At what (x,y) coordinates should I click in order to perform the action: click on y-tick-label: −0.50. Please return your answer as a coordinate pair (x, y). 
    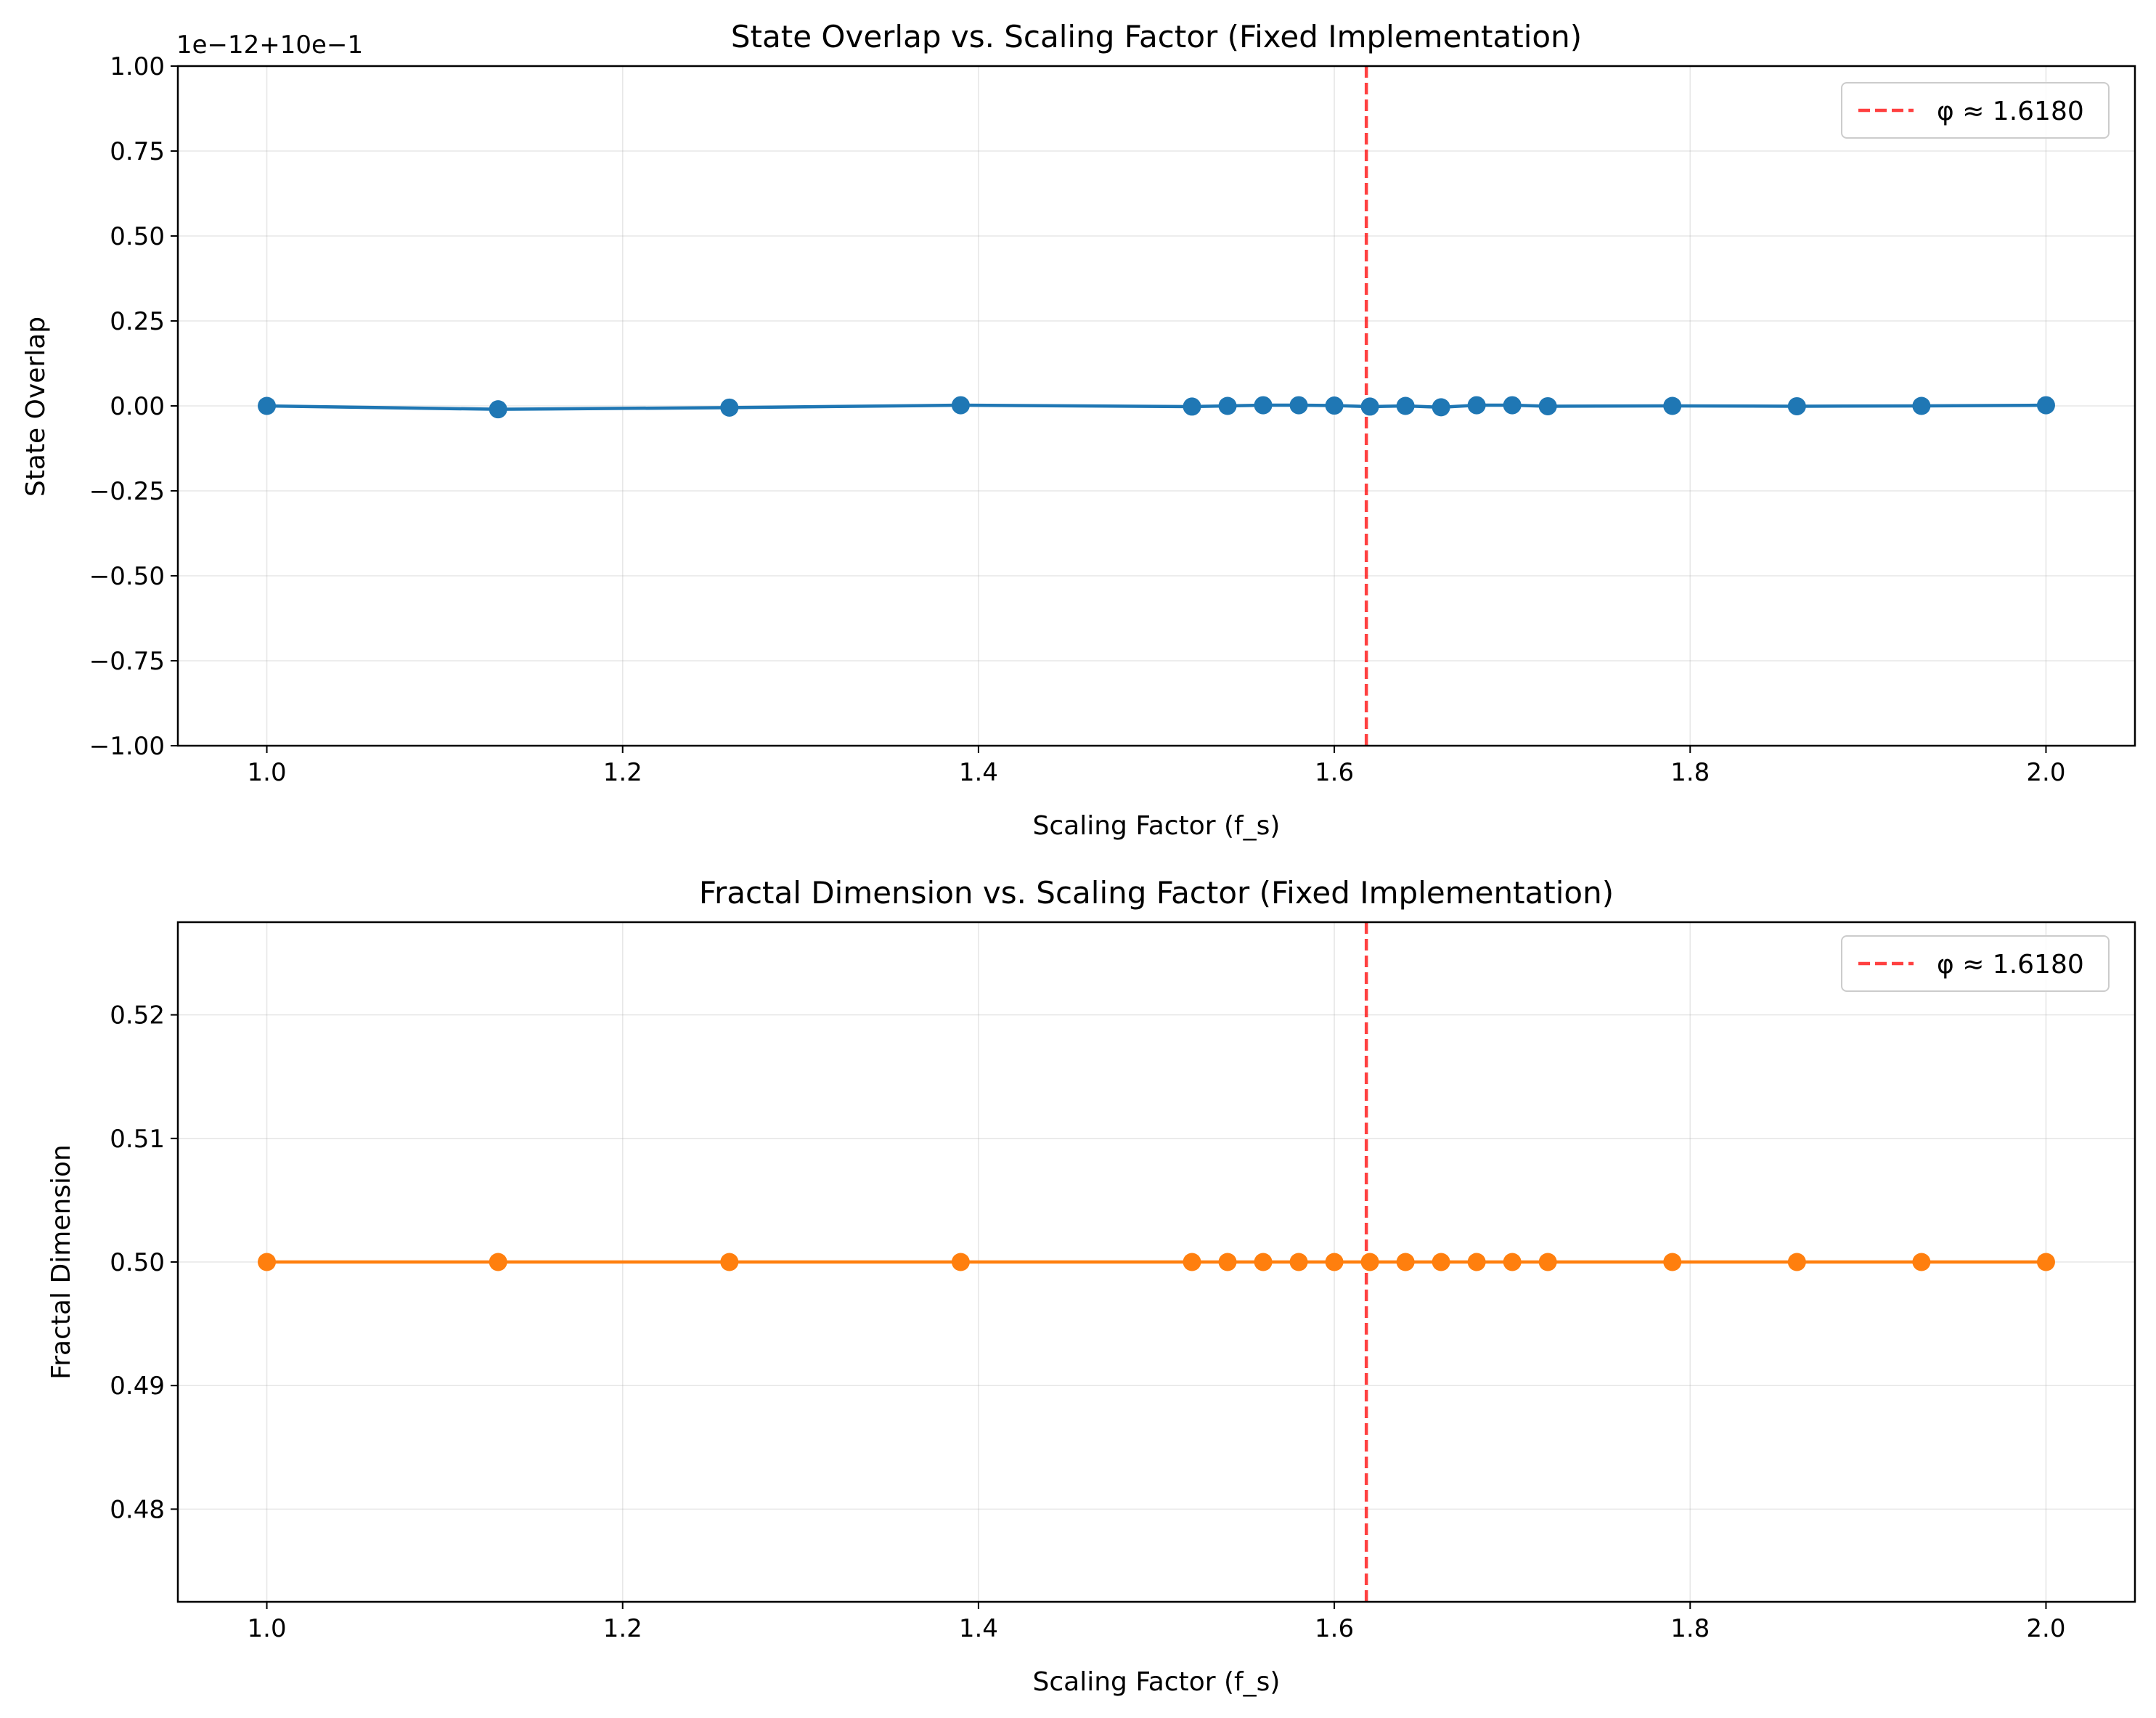
    Looking at the image, I should click on (127, 576).